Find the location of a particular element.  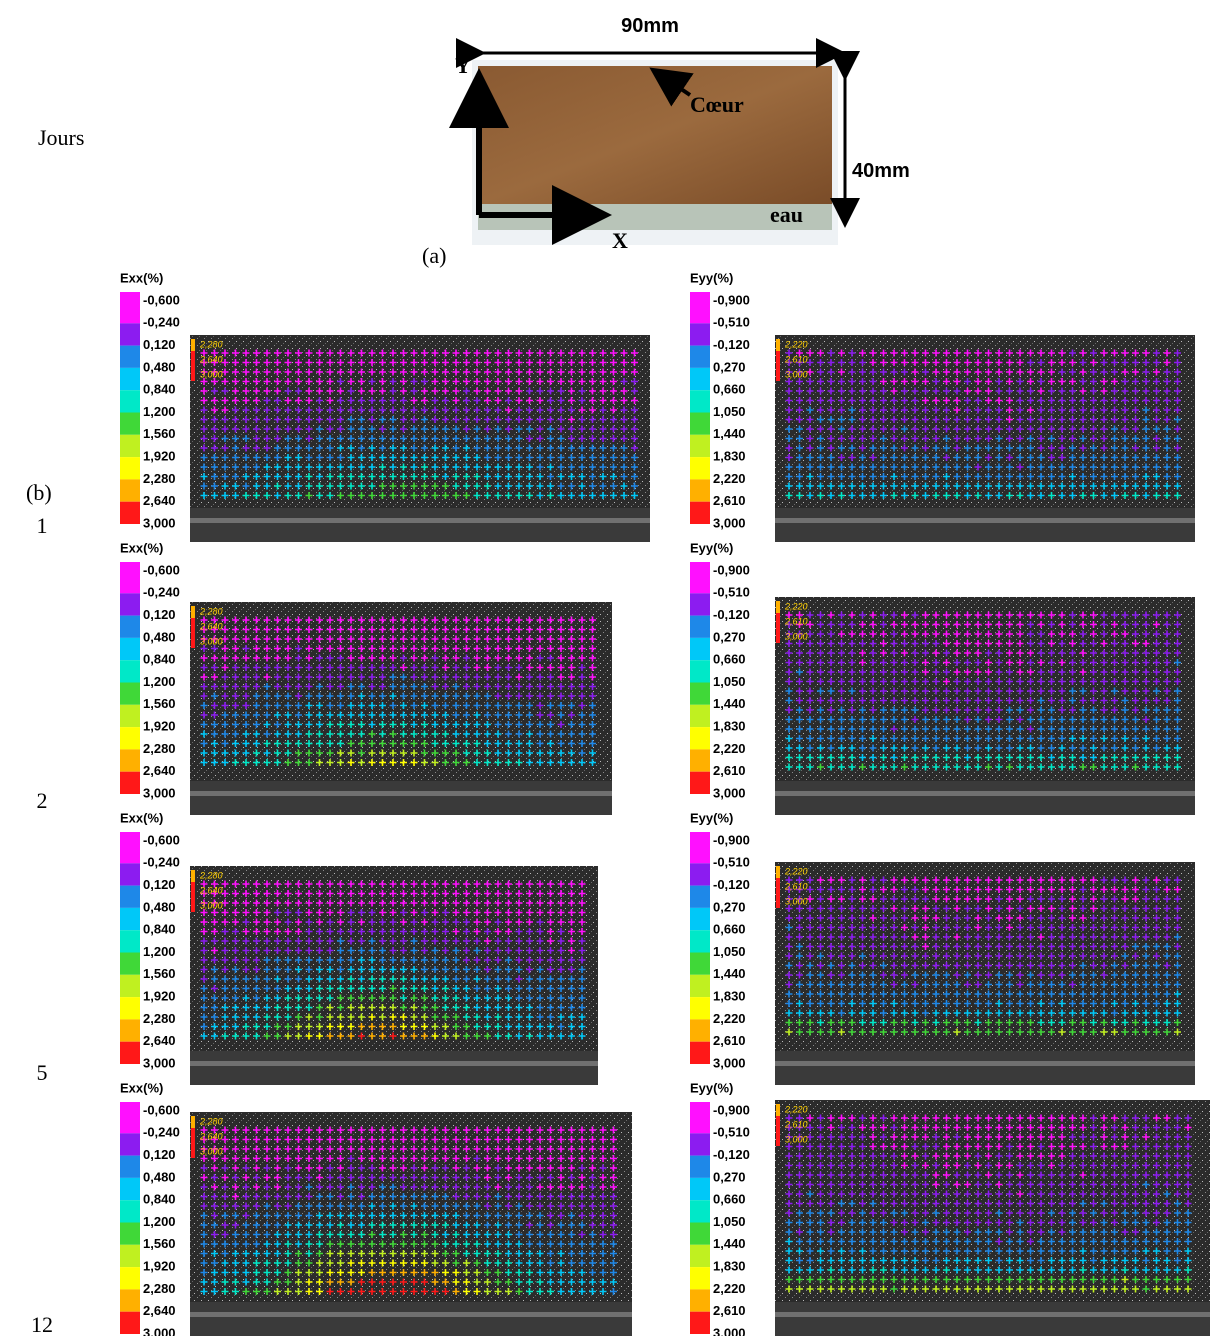

day-label: 1 is located at coordinates (42, 525).